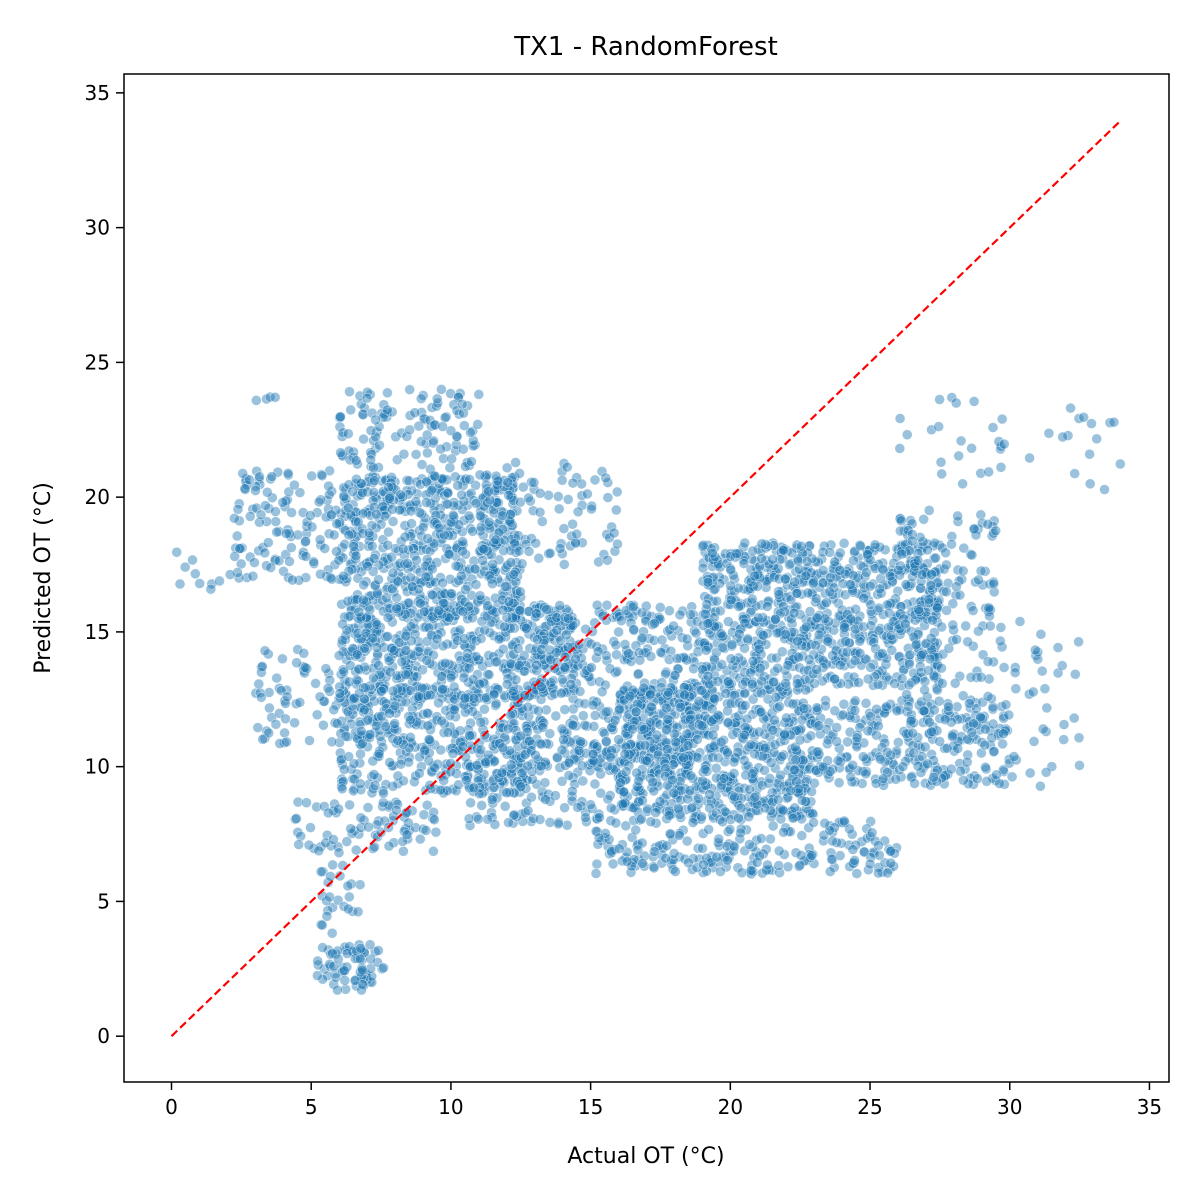 The image size is (1200, 1200). What do you see at coordinates (103, 1036) in the screenshot?
I see `y-tick-label: 0` at bounding box center [103, 1036].